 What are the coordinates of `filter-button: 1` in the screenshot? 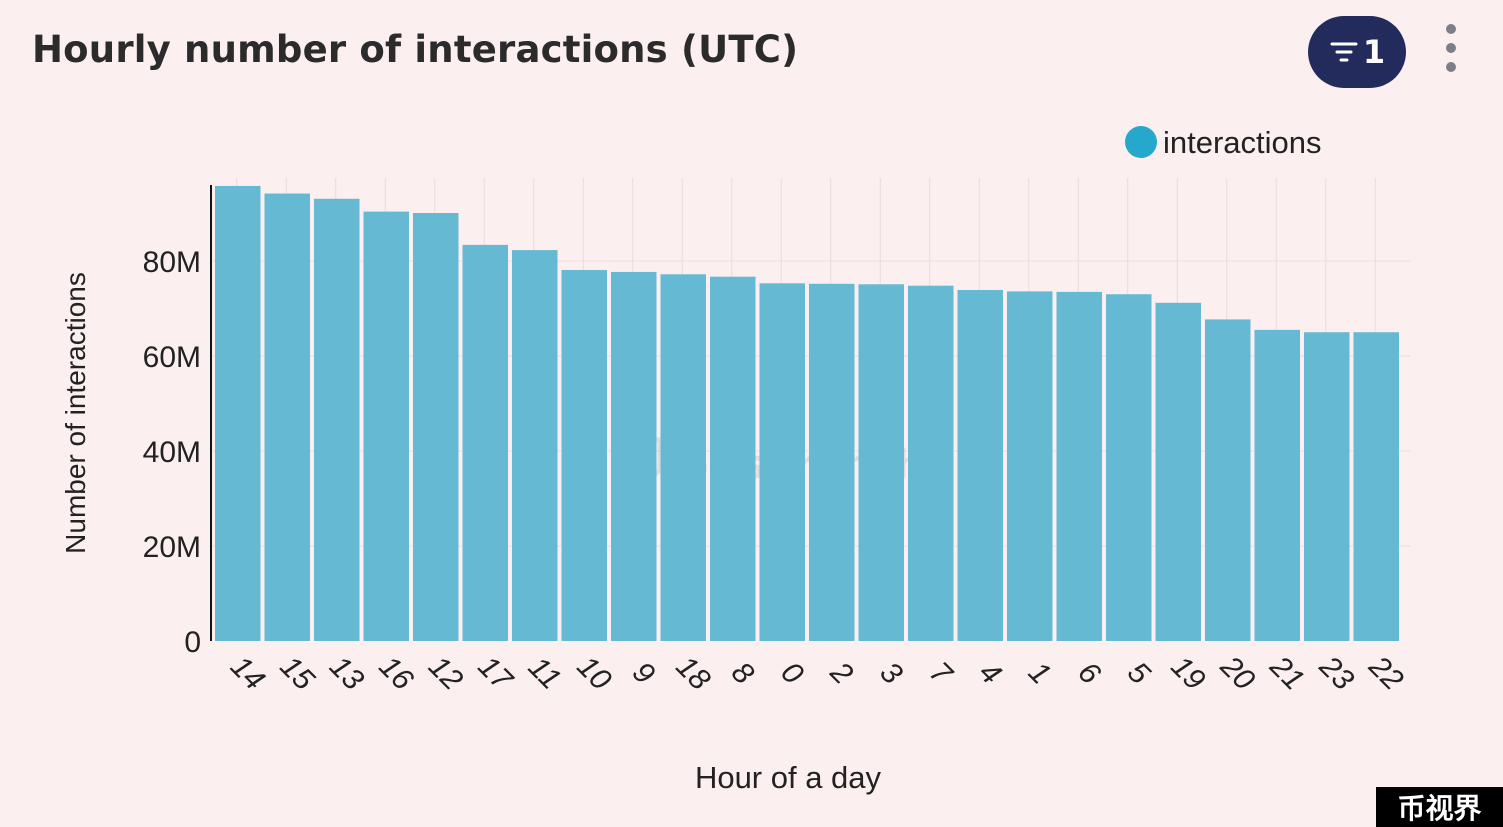 It's located at (1357, 52).